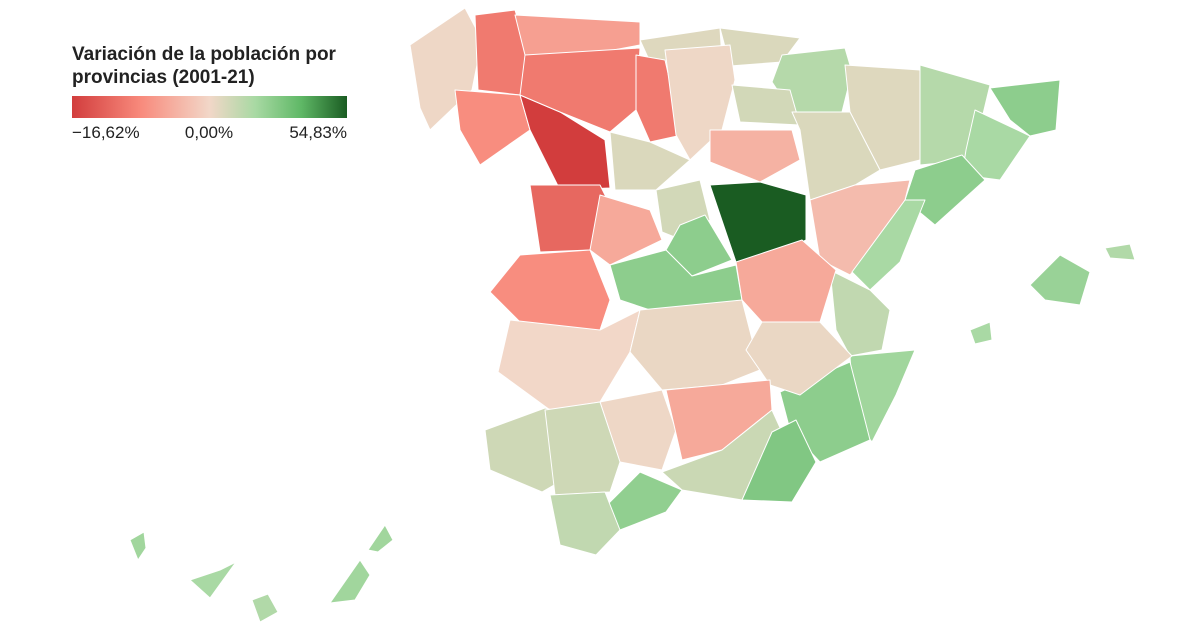 The image size is (1200, 630). What do you see at coordinates (204, 54) in the screenshot?
I see `legend-title: Variación de la población por` at bounding box center [204, 54].